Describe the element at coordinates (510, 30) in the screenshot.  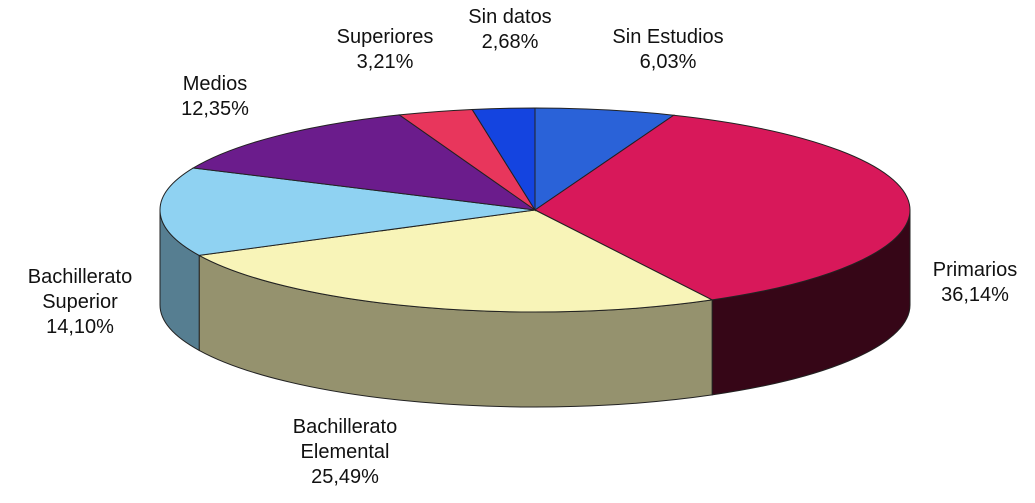
I see `slice-label: Sin datos 2,68%` at that location.